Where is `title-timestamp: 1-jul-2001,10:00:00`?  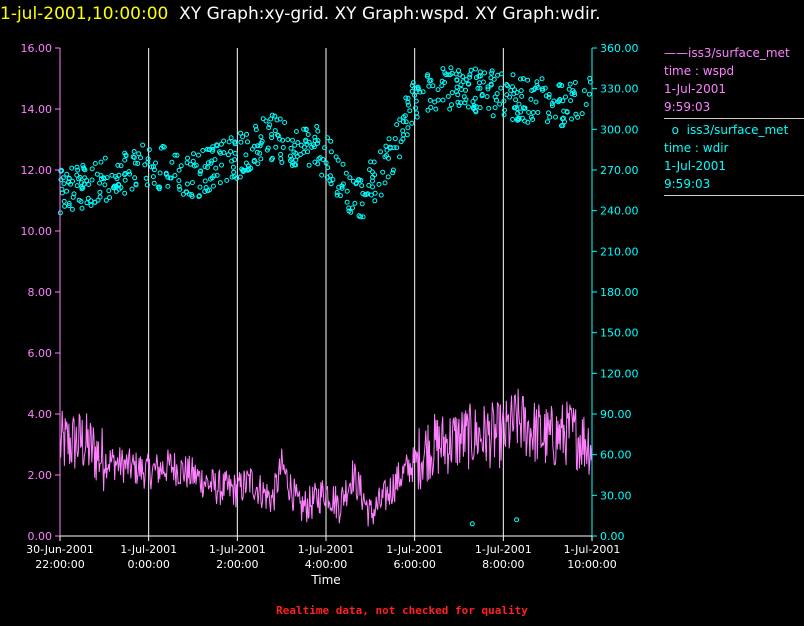 title-timestamp: 1-jul-2001,10:00:00 is located at coordinates (84, 14).